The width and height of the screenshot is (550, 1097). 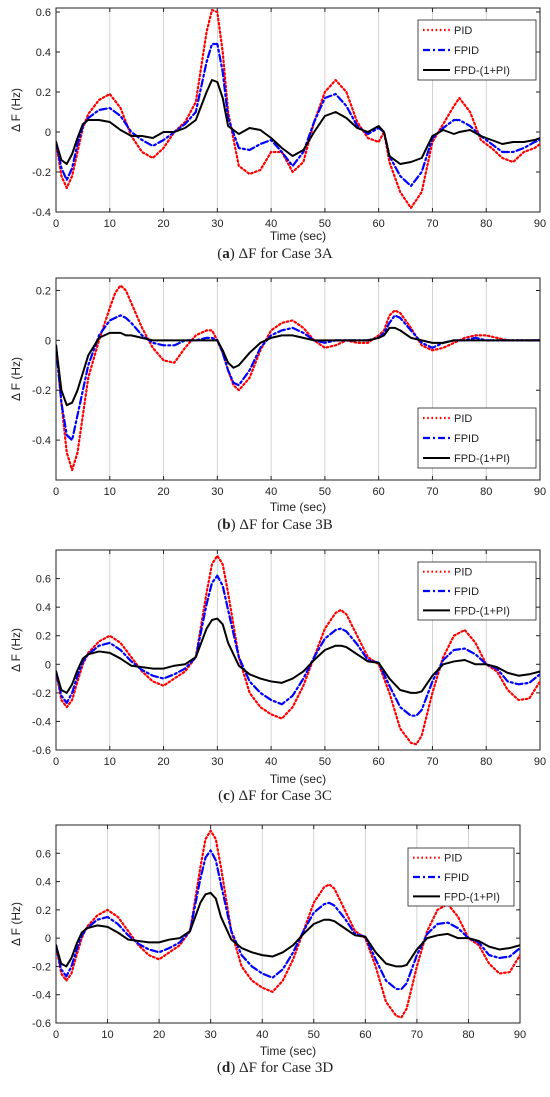 I want to click on caption-text: ΔF for Case 3B, so click(x=286, y=525).